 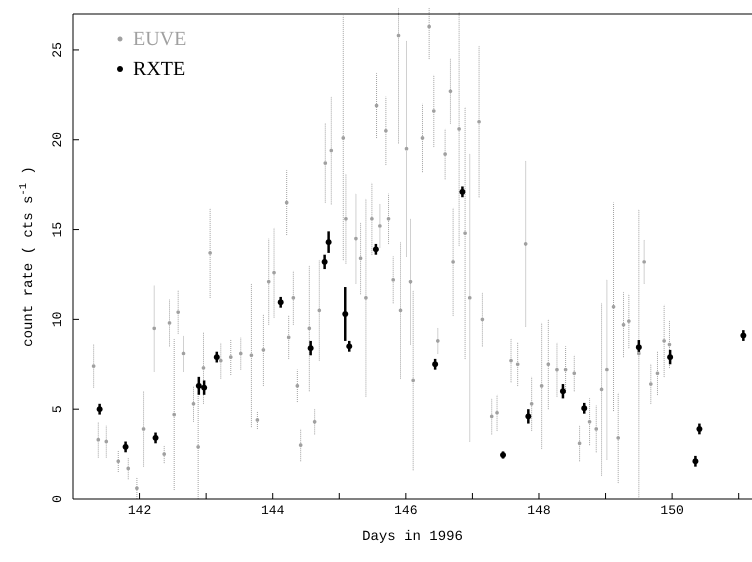 What do you see at coordinates (539, 510) in the screenshot?
I see `x-tick-label: 148` at bounding box center [539, 510].